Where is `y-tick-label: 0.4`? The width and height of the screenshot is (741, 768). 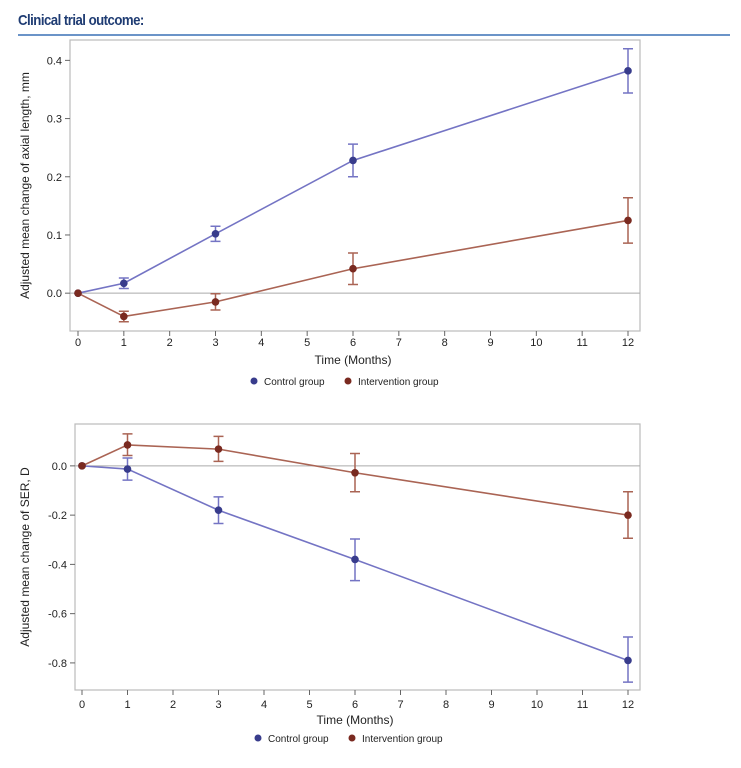 y-tick-label: 0.4 is located at coordinates (54, 61).